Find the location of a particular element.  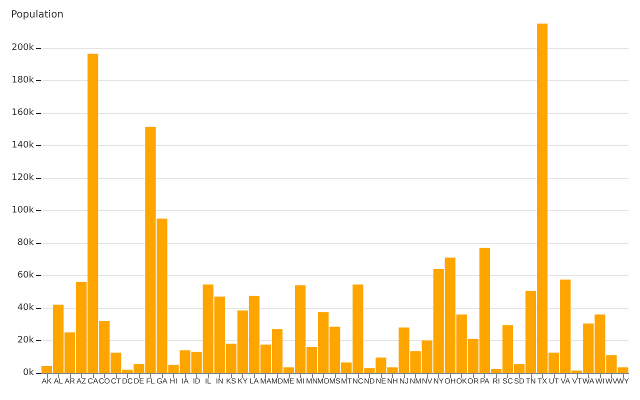

y-tick-label: 80k is located at coordinates (26, 243).